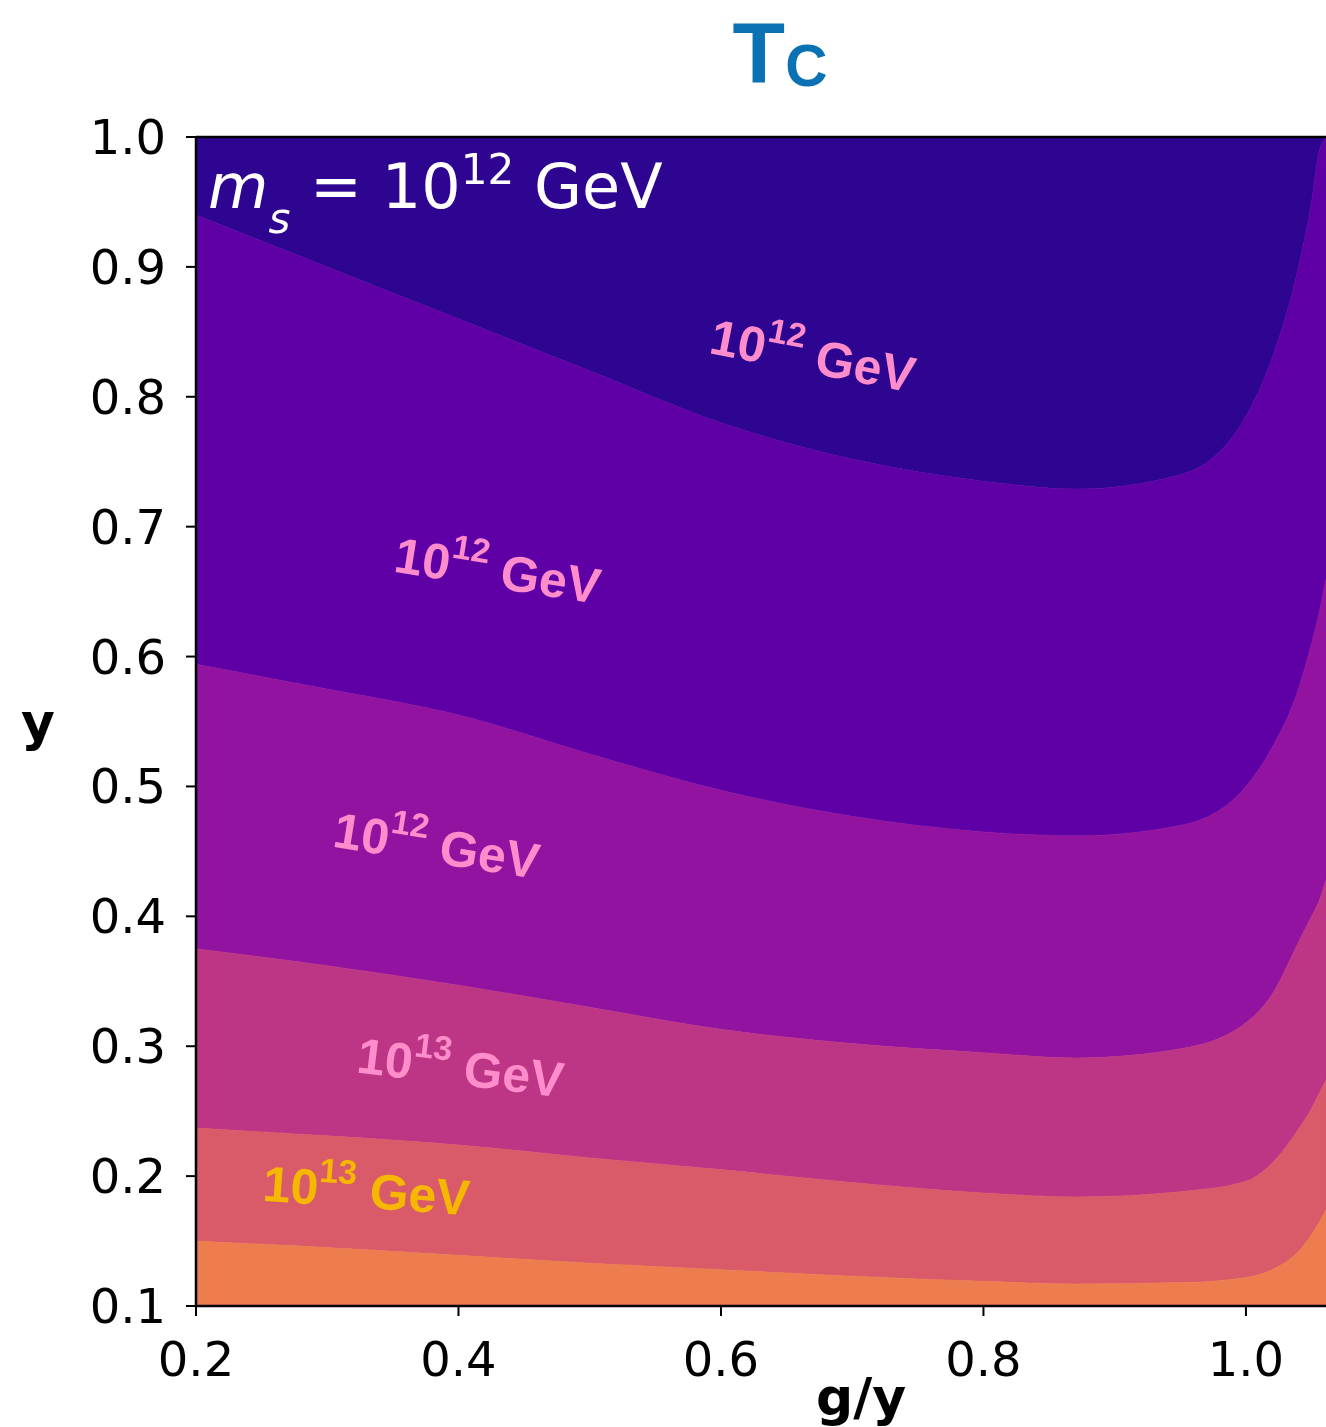  What do you see at coordinates (196, 1359) in the screenshot?
I see `x-tick-label: 0.2` at bounding box center [196, 1359].